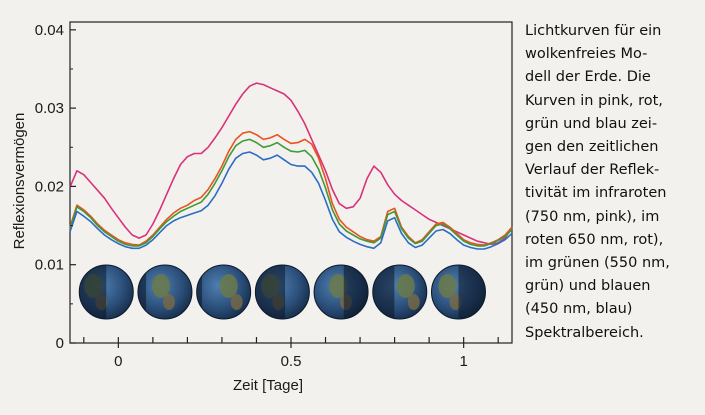  What do you see at coordinates (592, 147) in the screenshot?
I see `caption-line: gen den zeitlichen` at bounding box center [592, 147].